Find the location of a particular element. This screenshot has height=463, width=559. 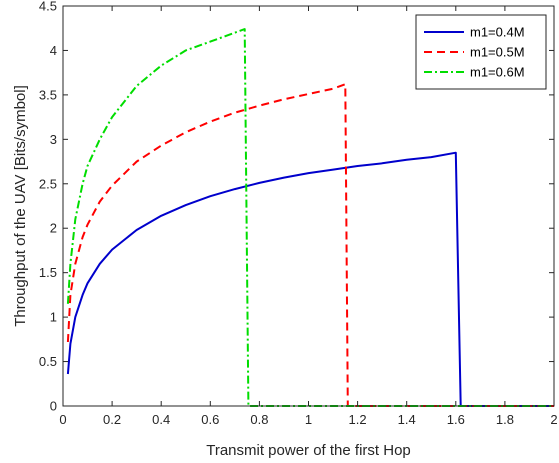

x-tick-label: 1.2 is located at coordinates (358, 419).